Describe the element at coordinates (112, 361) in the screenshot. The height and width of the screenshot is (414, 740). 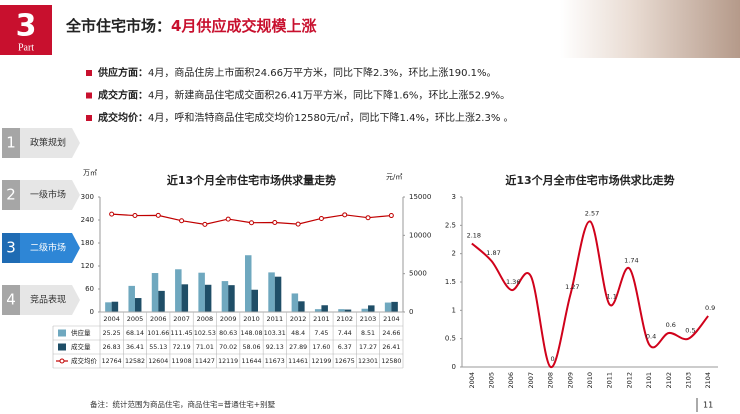
I see `table-cell: 12764` at that location.